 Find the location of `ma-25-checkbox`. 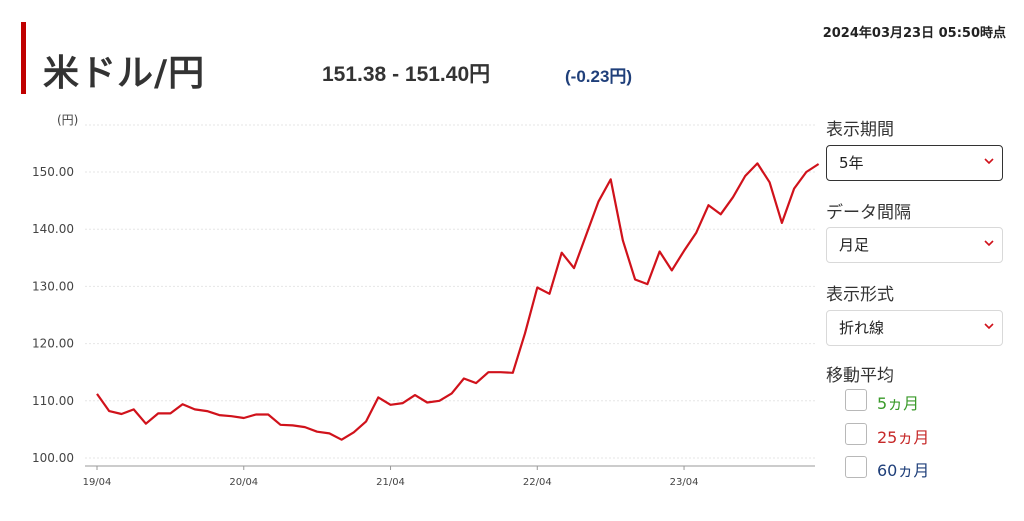

ma-25-checkbox is located at coordinates (856, 434).